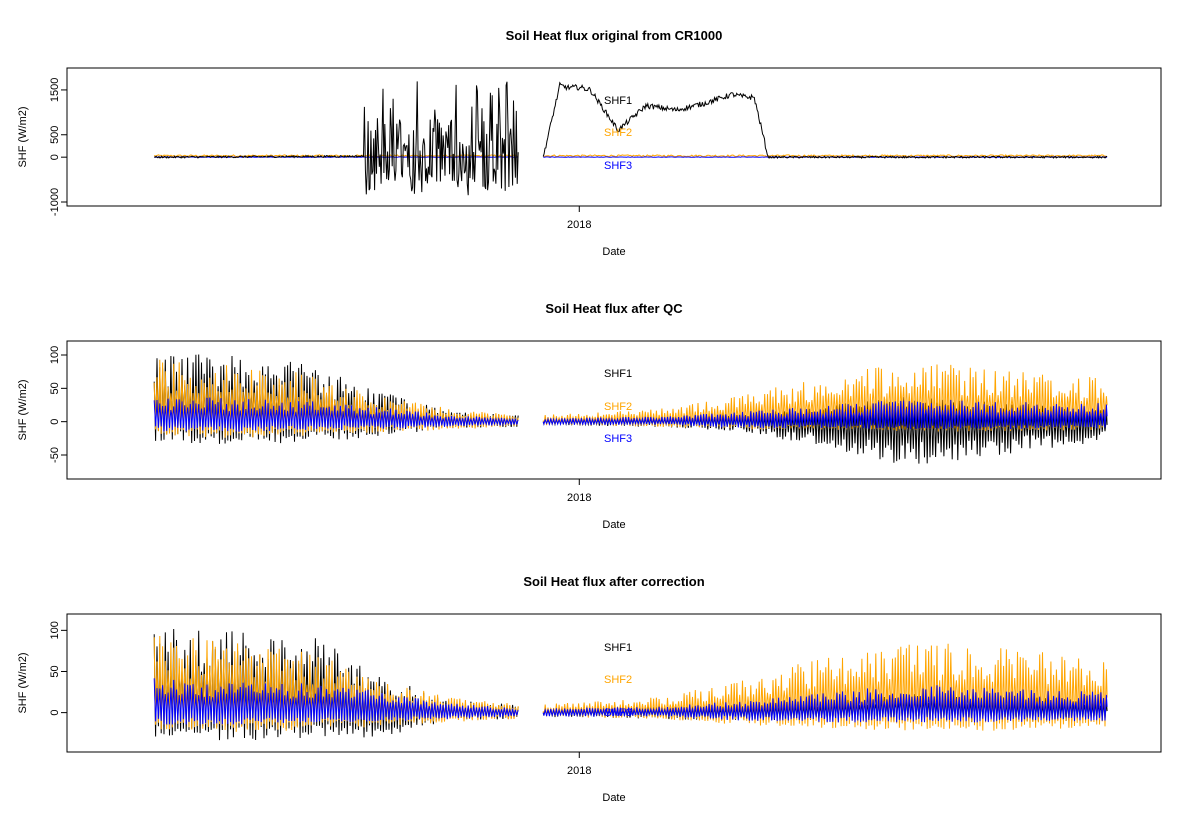  I want to click on chart-title: Soil Heat flux after correction, so click(613, 581).